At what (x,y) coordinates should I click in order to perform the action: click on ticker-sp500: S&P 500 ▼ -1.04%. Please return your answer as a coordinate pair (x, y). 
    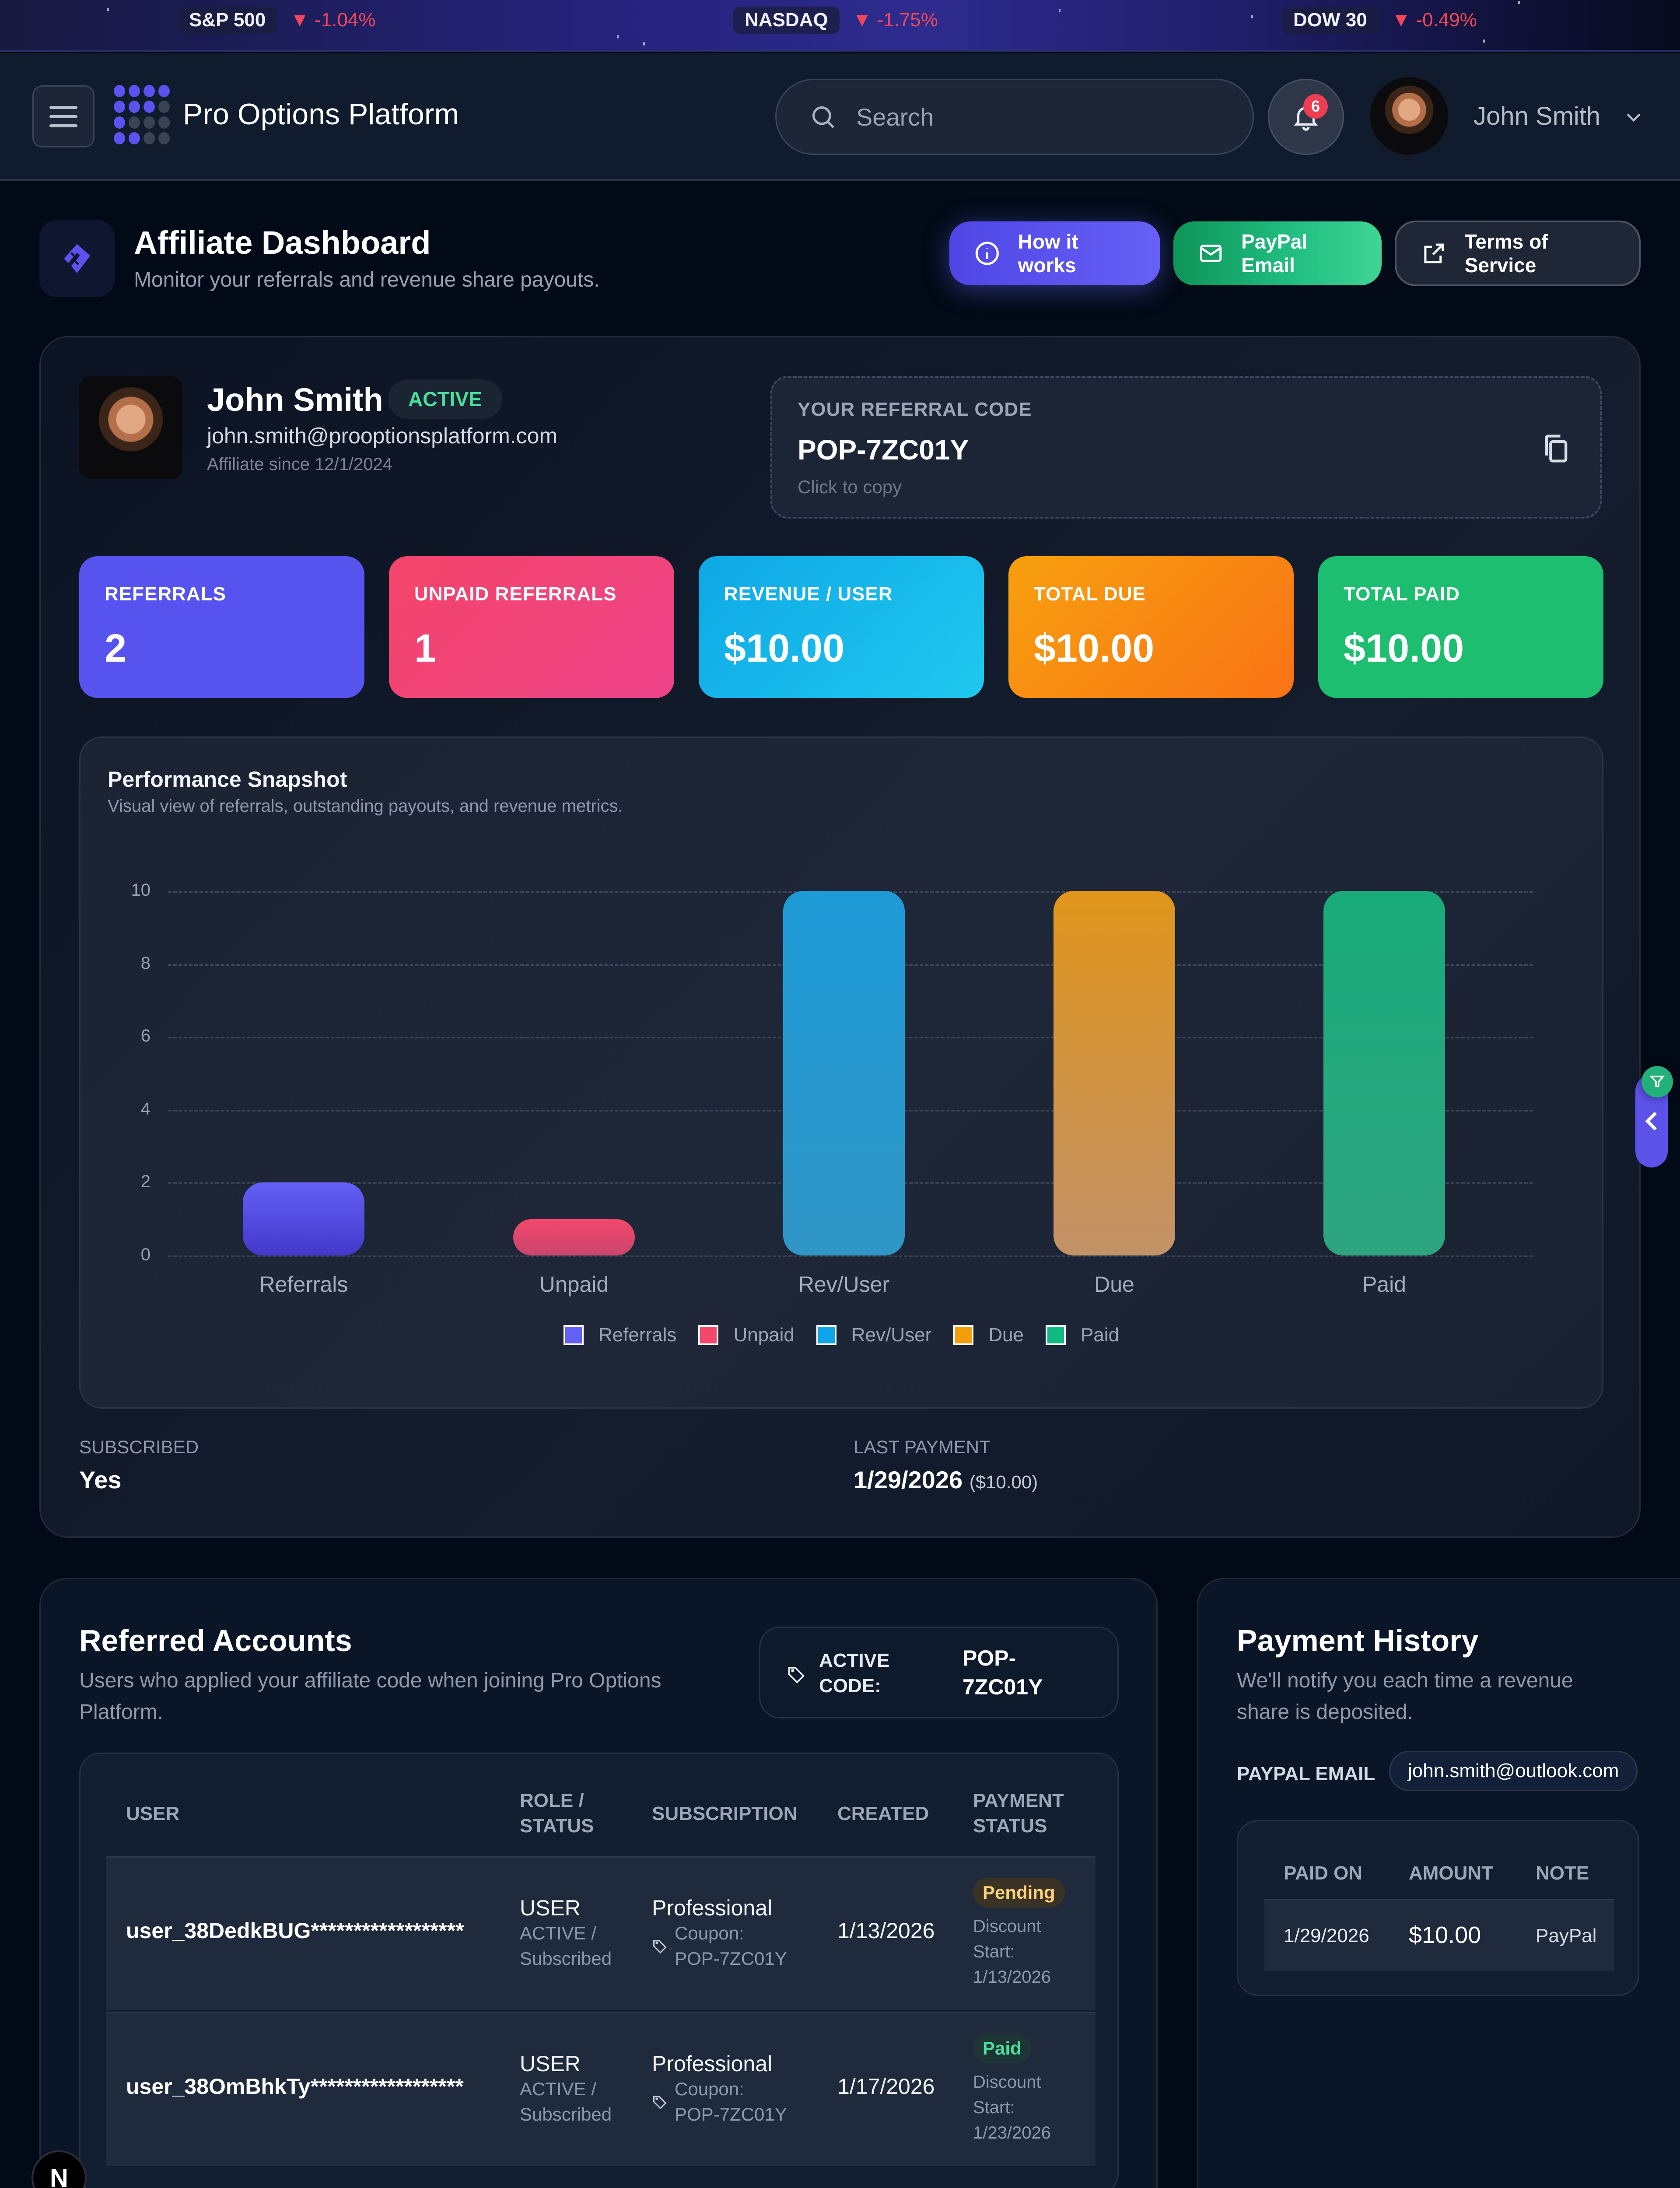
    Looking at the image, I should click on (277, 20).